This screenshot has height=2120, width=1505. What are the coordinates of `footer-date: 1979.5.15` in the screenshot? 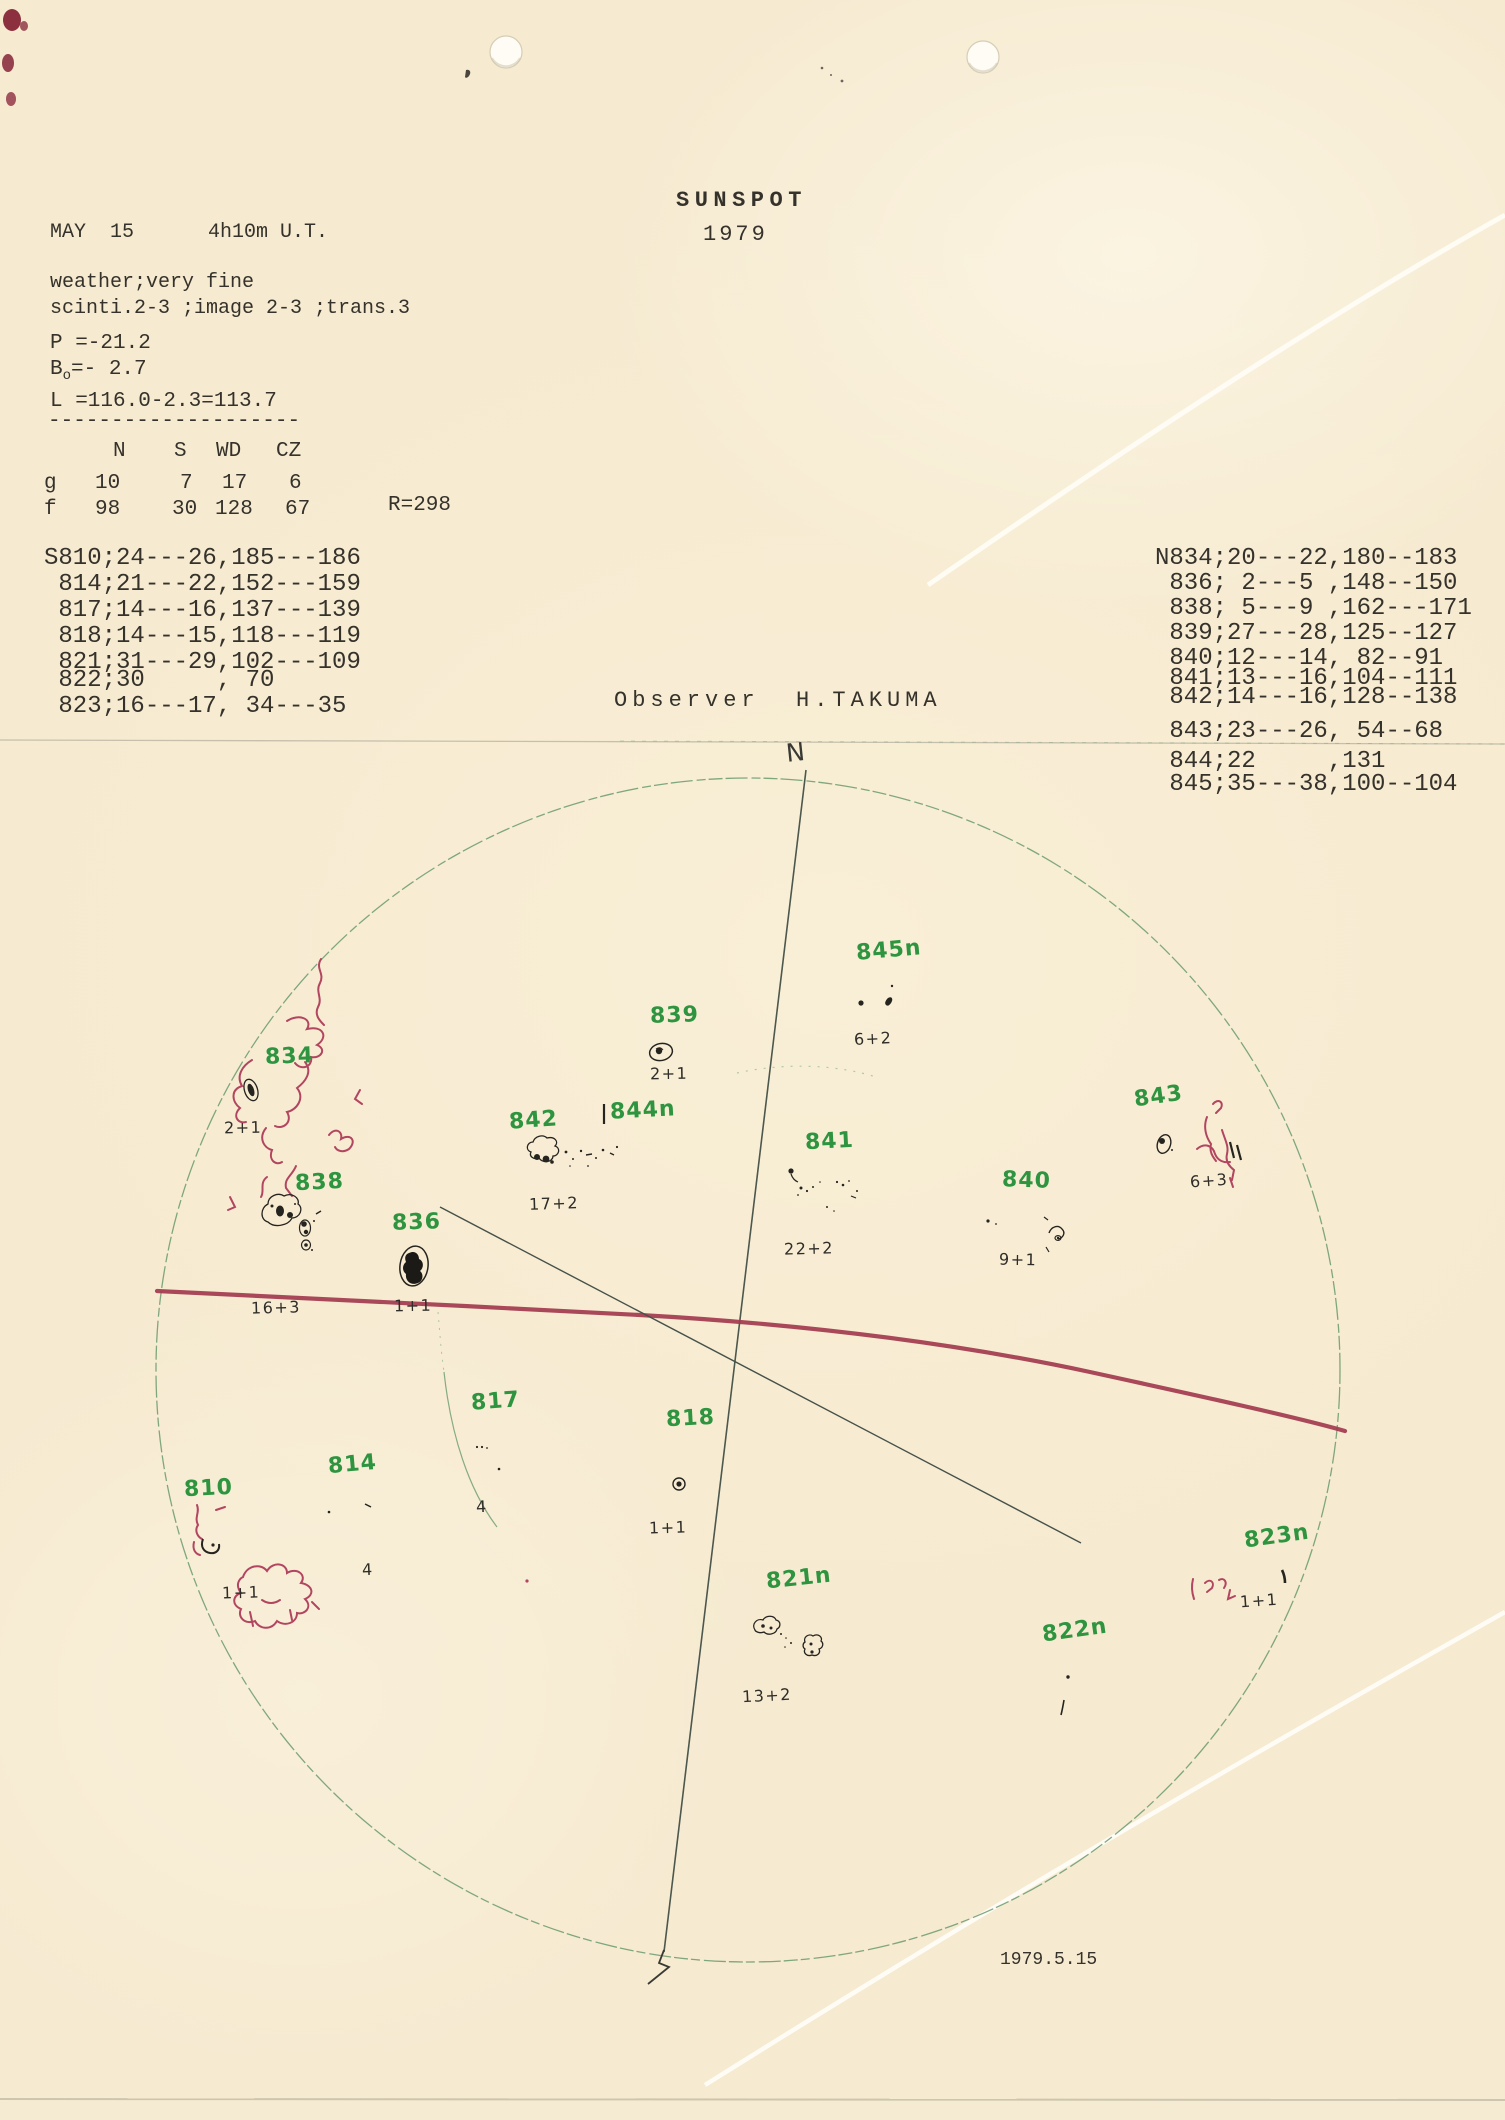 It's located at (1049, 1960).